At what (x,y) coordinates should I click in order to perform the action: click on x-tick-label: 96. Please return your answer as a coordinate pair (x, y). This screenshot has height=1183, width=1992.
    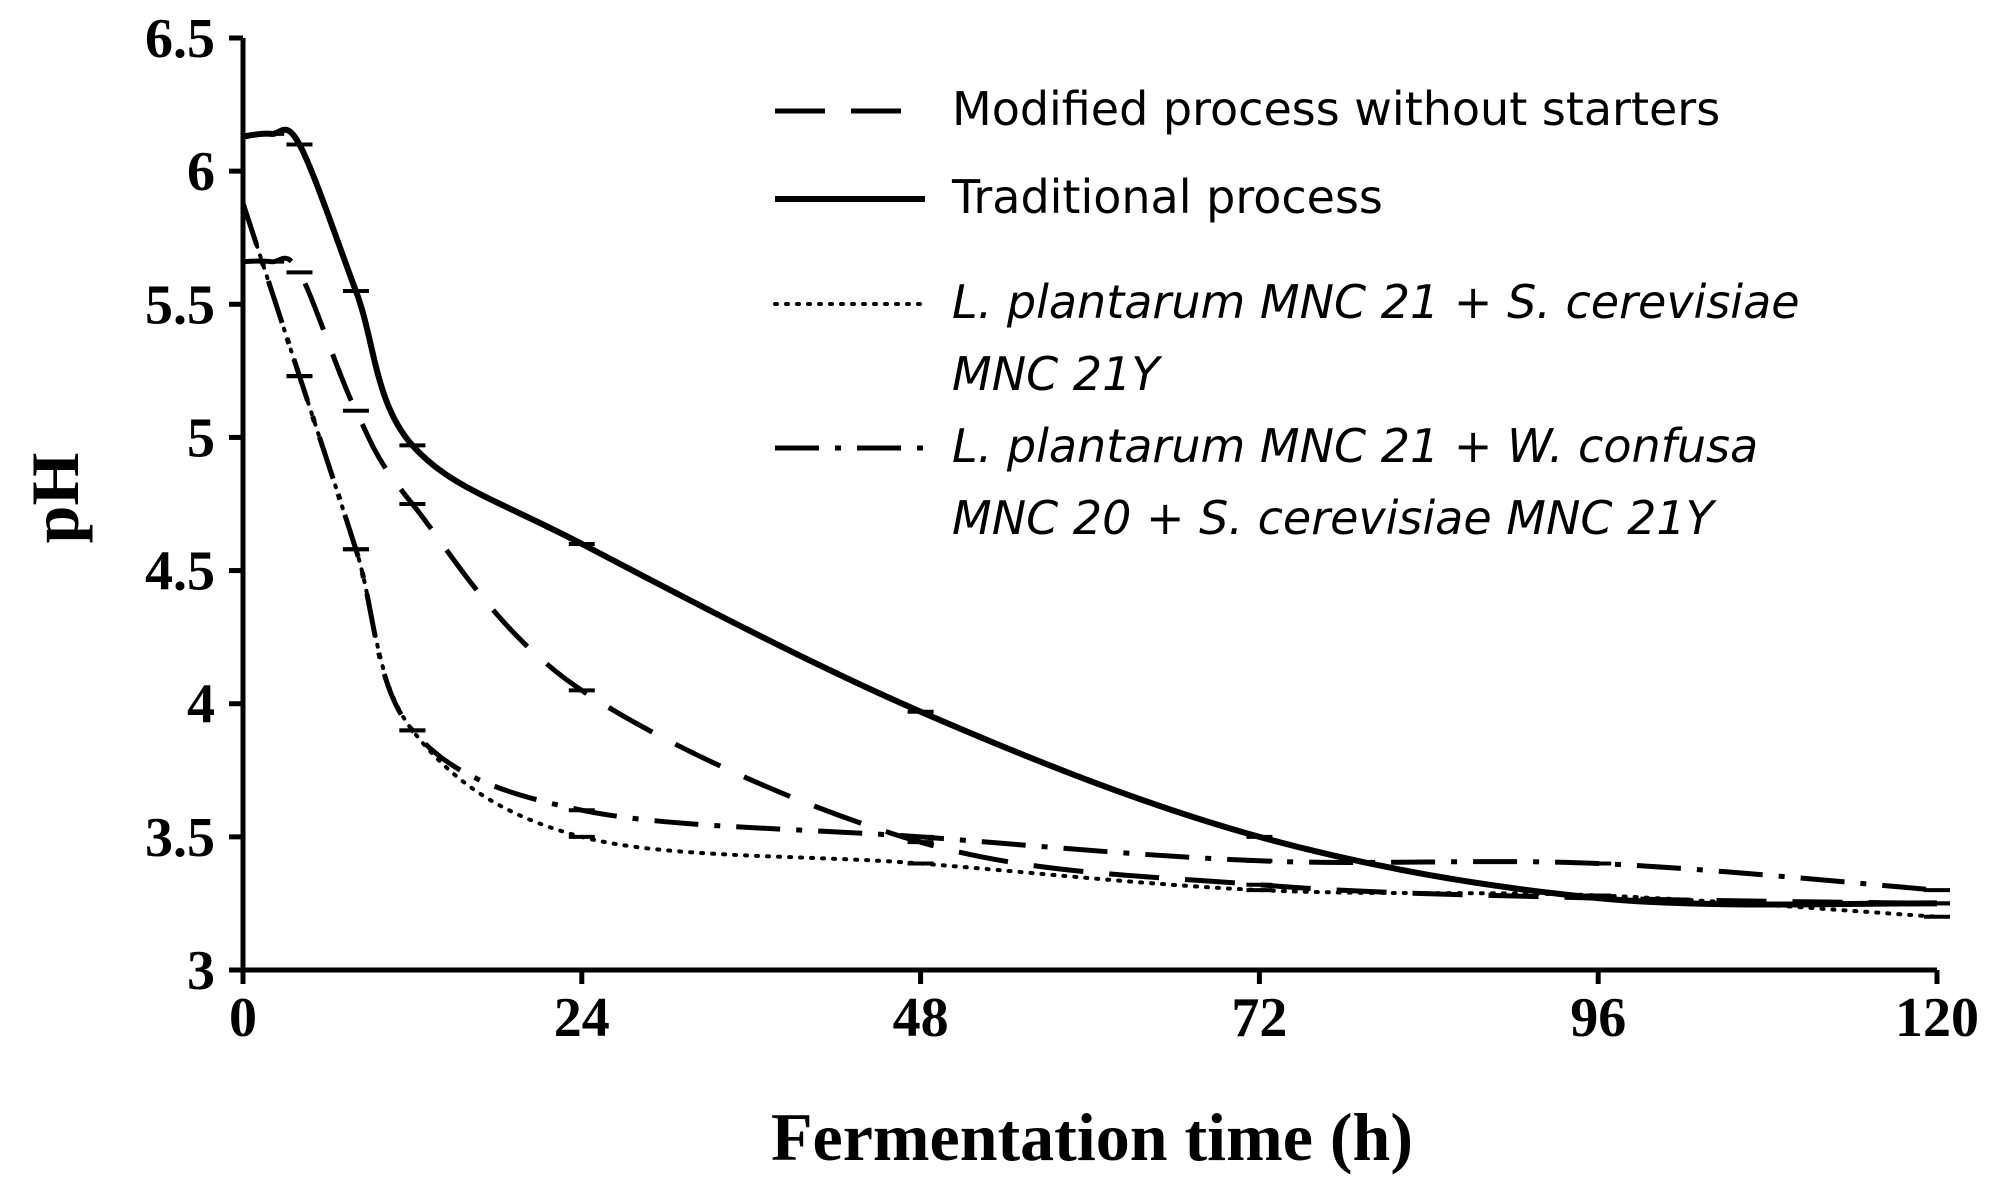
    Looking at the image, I should click on (1598, 1018).